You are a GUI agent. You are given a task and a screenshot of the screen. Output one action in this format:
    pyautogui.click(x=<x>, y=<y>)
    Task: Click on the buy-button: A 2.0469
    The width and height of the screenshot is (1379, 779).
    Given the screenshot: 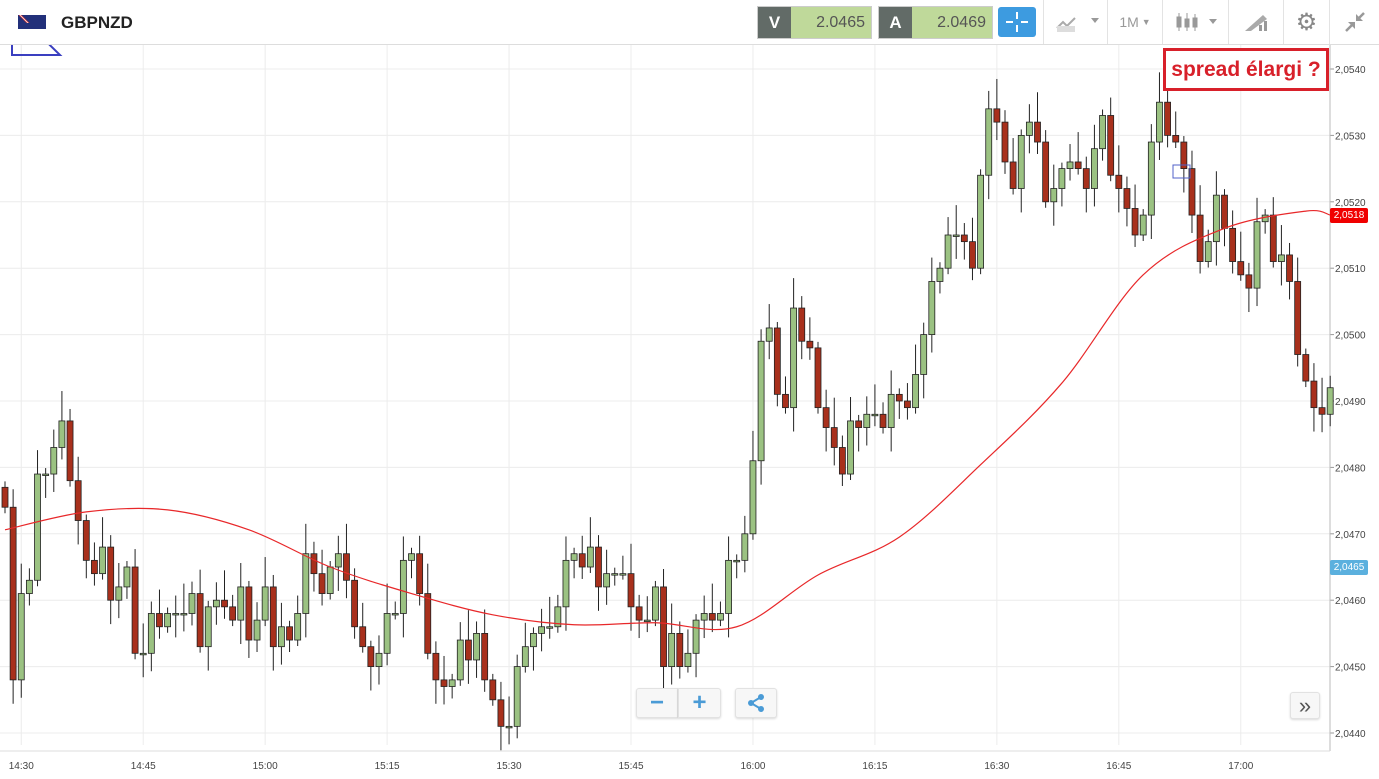 What is the action you would take?
    pyautogui.click(x=935, y=22)
    